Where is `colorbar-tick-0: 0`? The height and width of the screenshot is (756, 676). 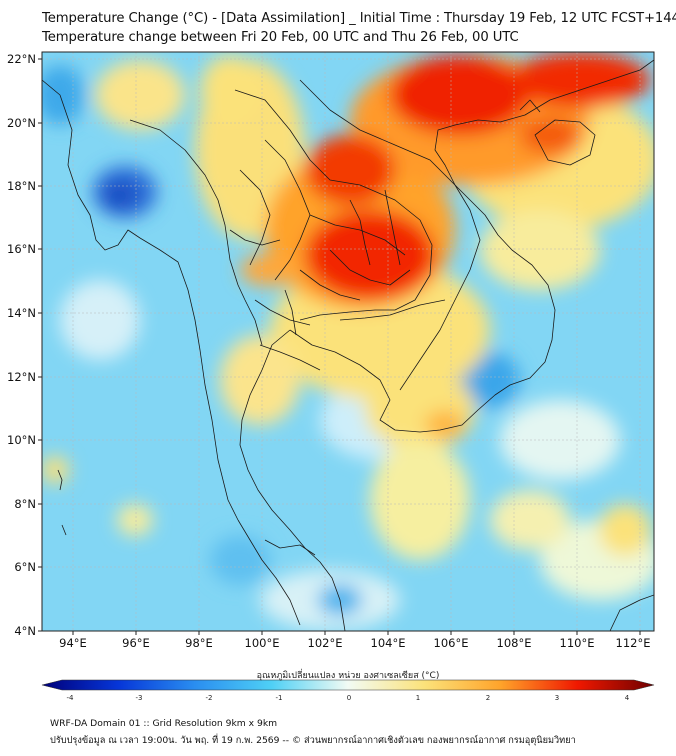 colorbar-tick-0: 0 is located at coordinates (349, 698).